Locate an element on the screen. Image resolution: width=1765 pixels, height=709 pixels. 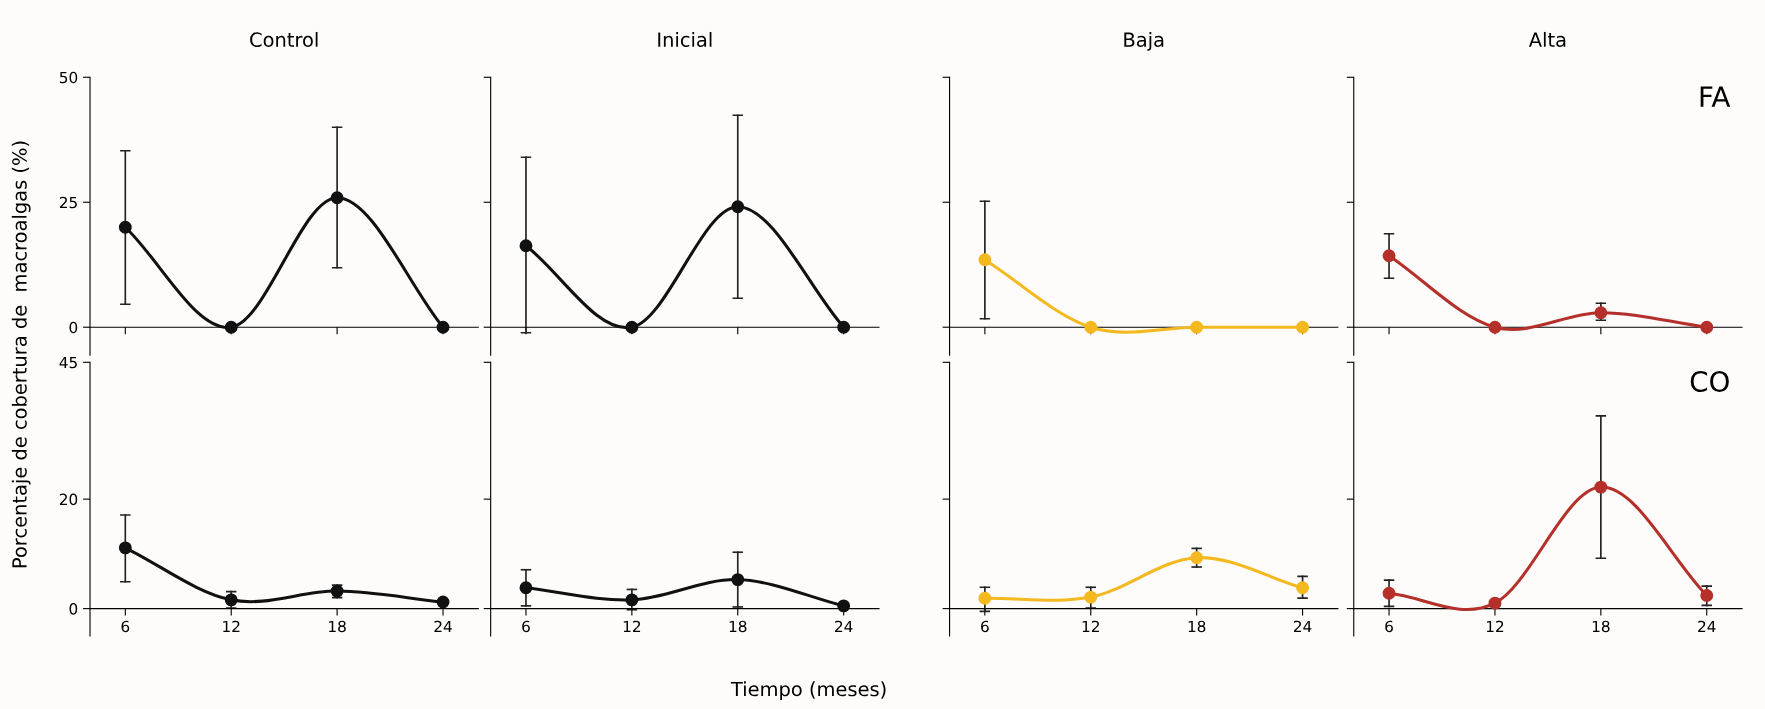
y-tick-label: 20 is located at coordinates (68, 499).